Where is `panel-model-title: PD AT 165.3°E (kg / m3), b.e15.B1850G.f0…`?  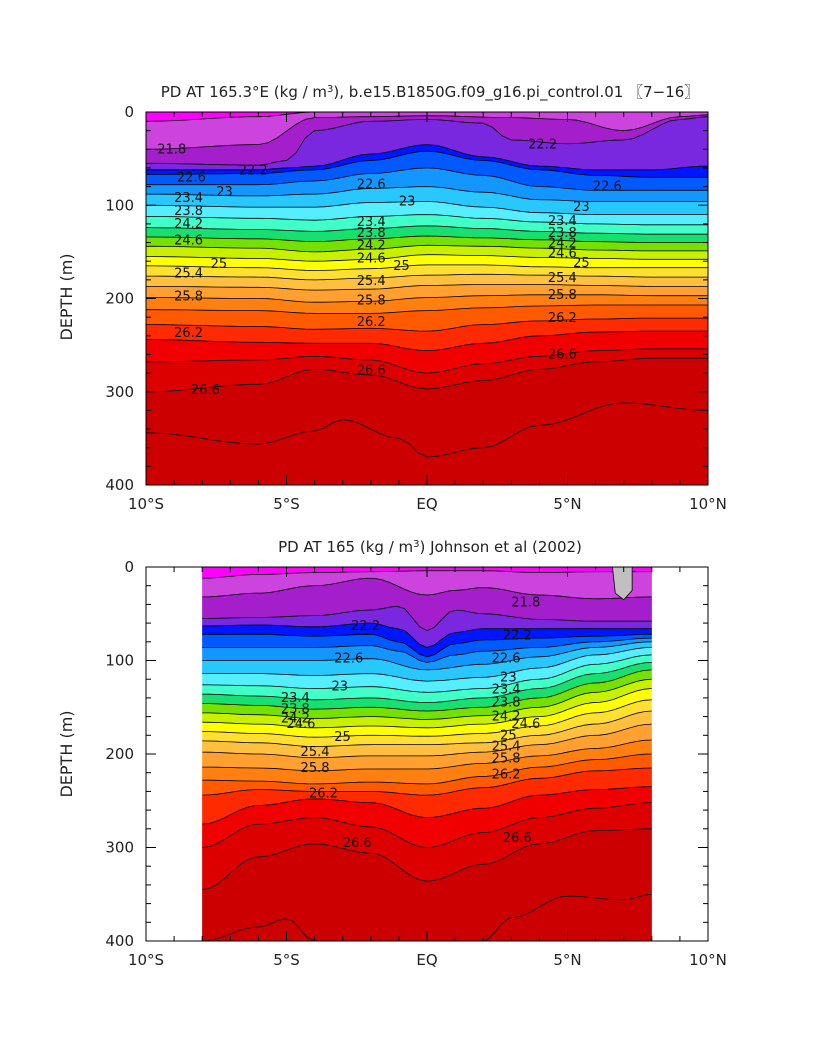
panel-model-title: PD AT 165.3°E (kg / m3), b.e15.B1850G.f0… is located at coordinates (430, 92).